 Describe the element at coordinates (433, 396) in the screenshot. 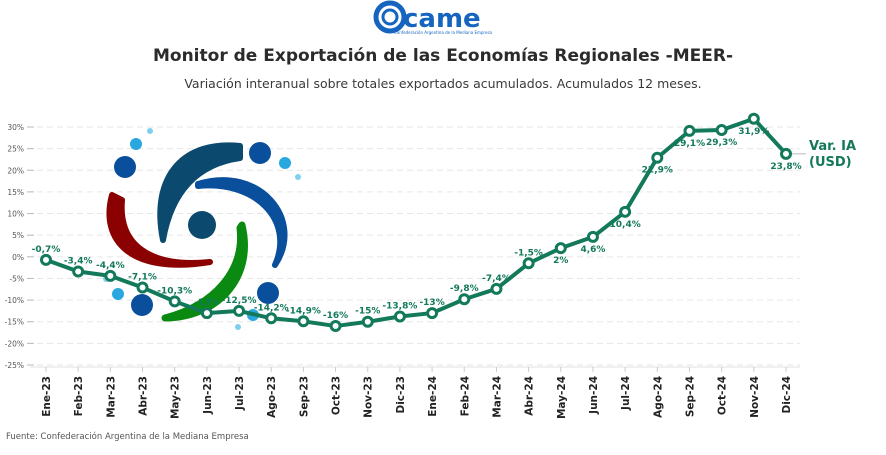

I see `x-tick-label: Ene-24` at that location.